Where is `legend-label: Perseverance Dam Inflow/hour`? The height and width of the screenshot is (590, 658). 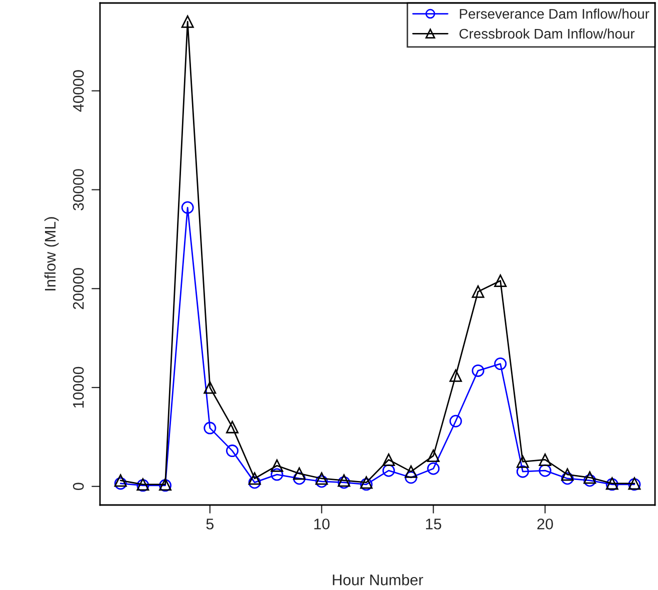 legend-label: Perseverance Dam Inflow/hour is located at coordinates (555, 13).